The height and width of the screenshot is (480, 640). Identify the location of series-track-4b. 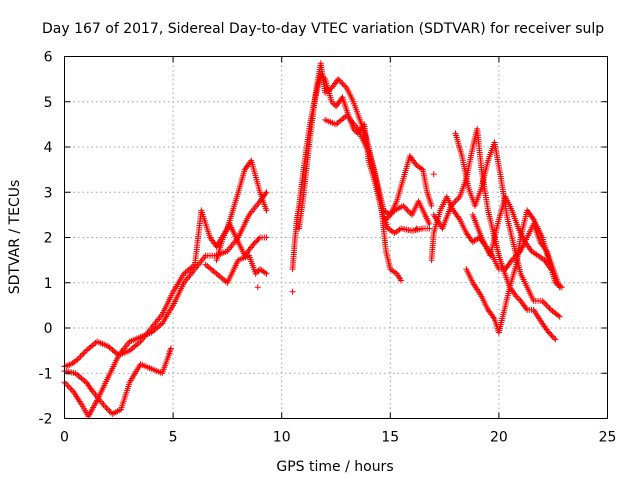
(241, 242).